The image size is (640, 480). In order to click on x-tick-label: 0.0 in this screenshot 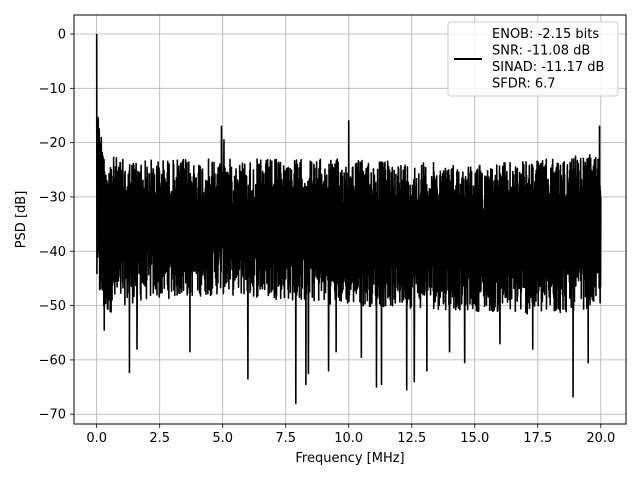, I will do `click(96, 438)`.